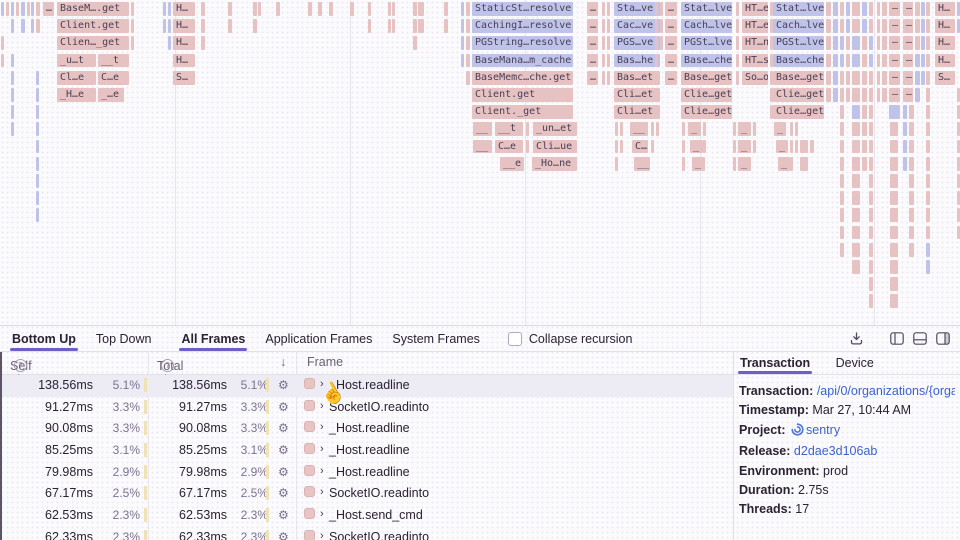  Describe the element at coordinates (782, 146) in the screenshot. I see `flame-frame: _` at that location.